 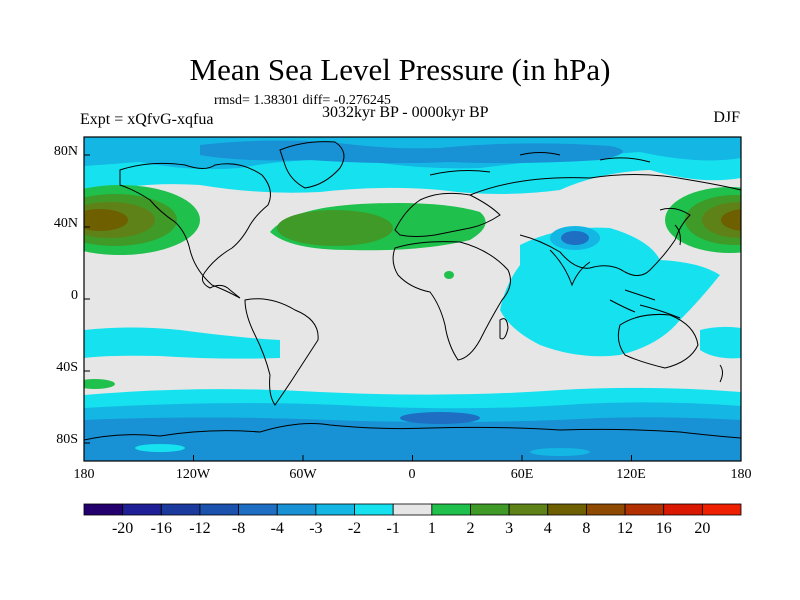 What do you see at coordinates (663, 528) in the screenshot?
I see `colorbar-label: 16` at bounding box center [663, 528].